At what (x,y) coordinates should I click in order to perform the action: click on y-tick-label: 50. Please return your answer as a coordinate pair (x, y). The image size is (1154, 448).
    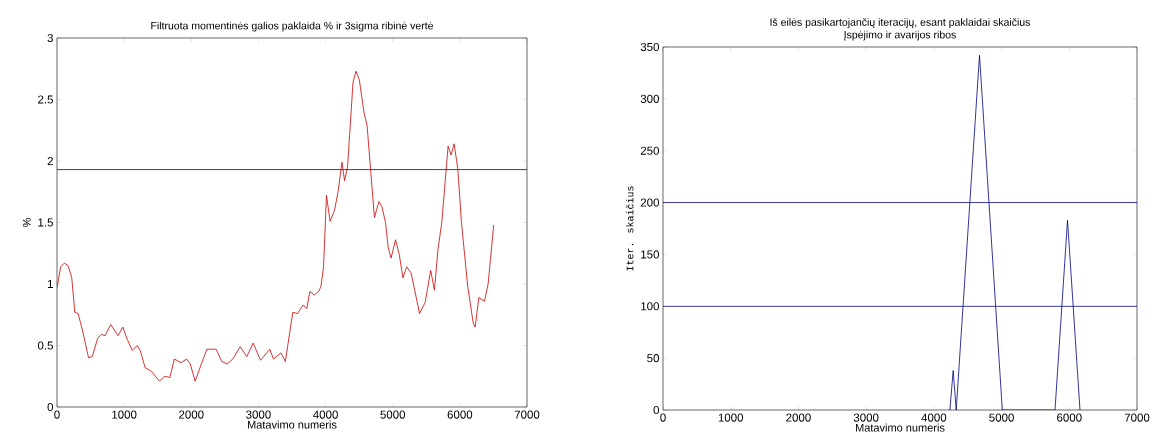
    Looking at the image, I should click on (653, 358).